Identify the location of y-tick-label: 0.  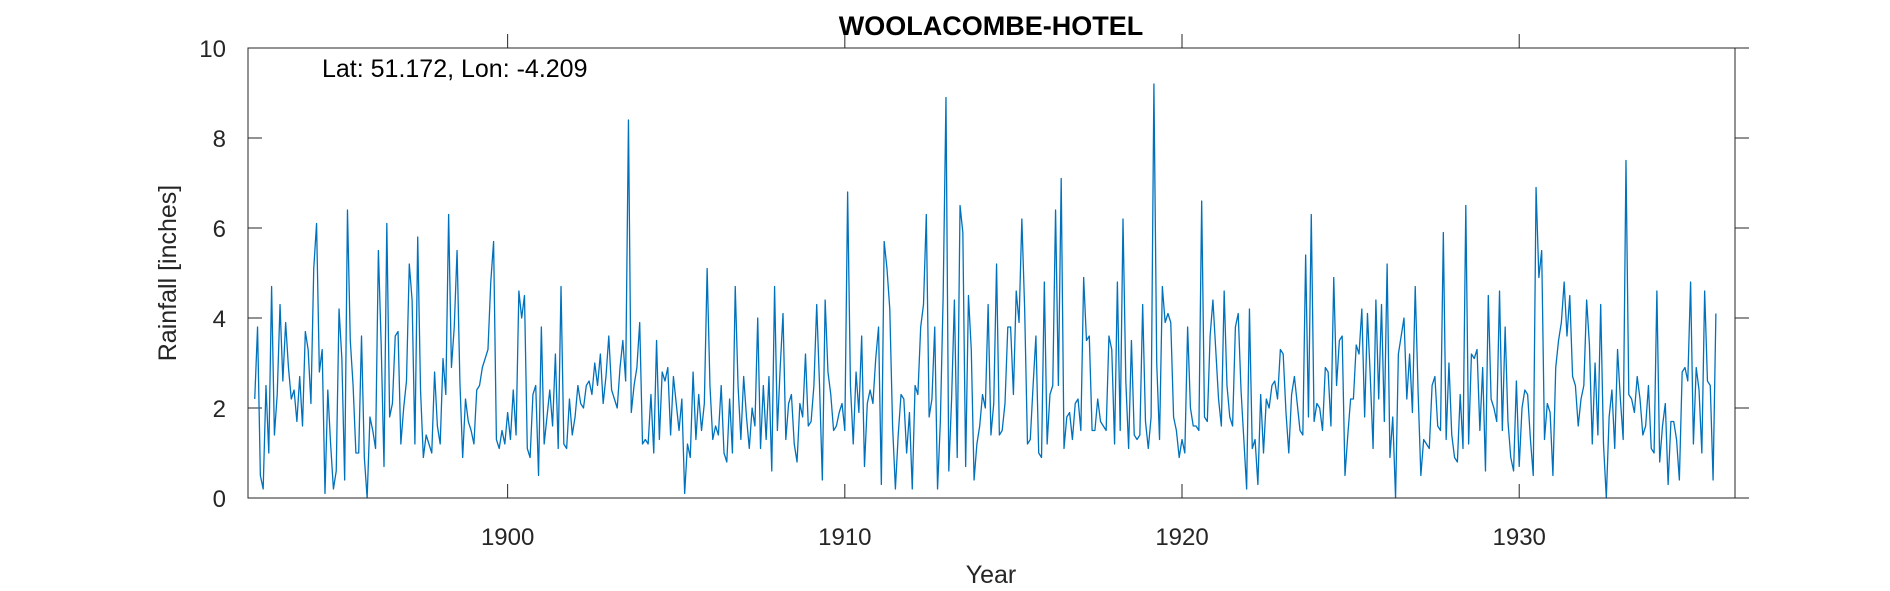
(219, 499).